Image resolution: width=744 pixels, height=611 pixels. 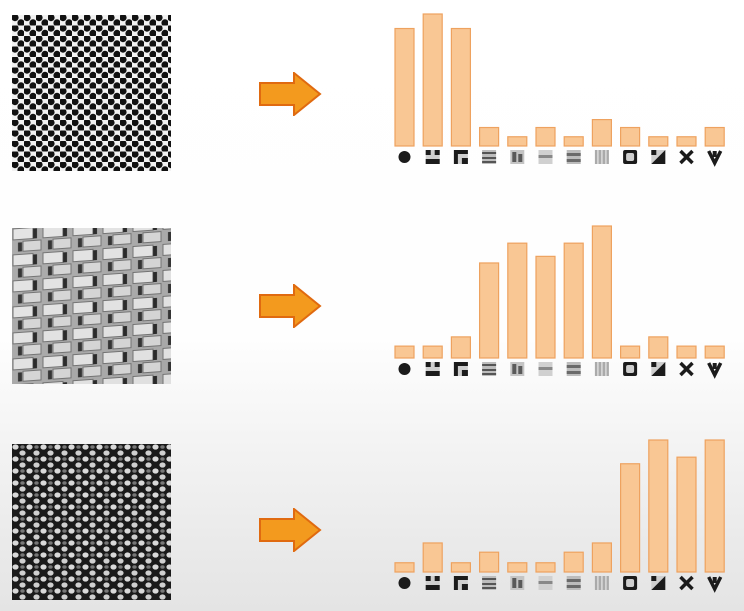 I want to click on woven-brick-texture-icon, so click(x=91, y=306).